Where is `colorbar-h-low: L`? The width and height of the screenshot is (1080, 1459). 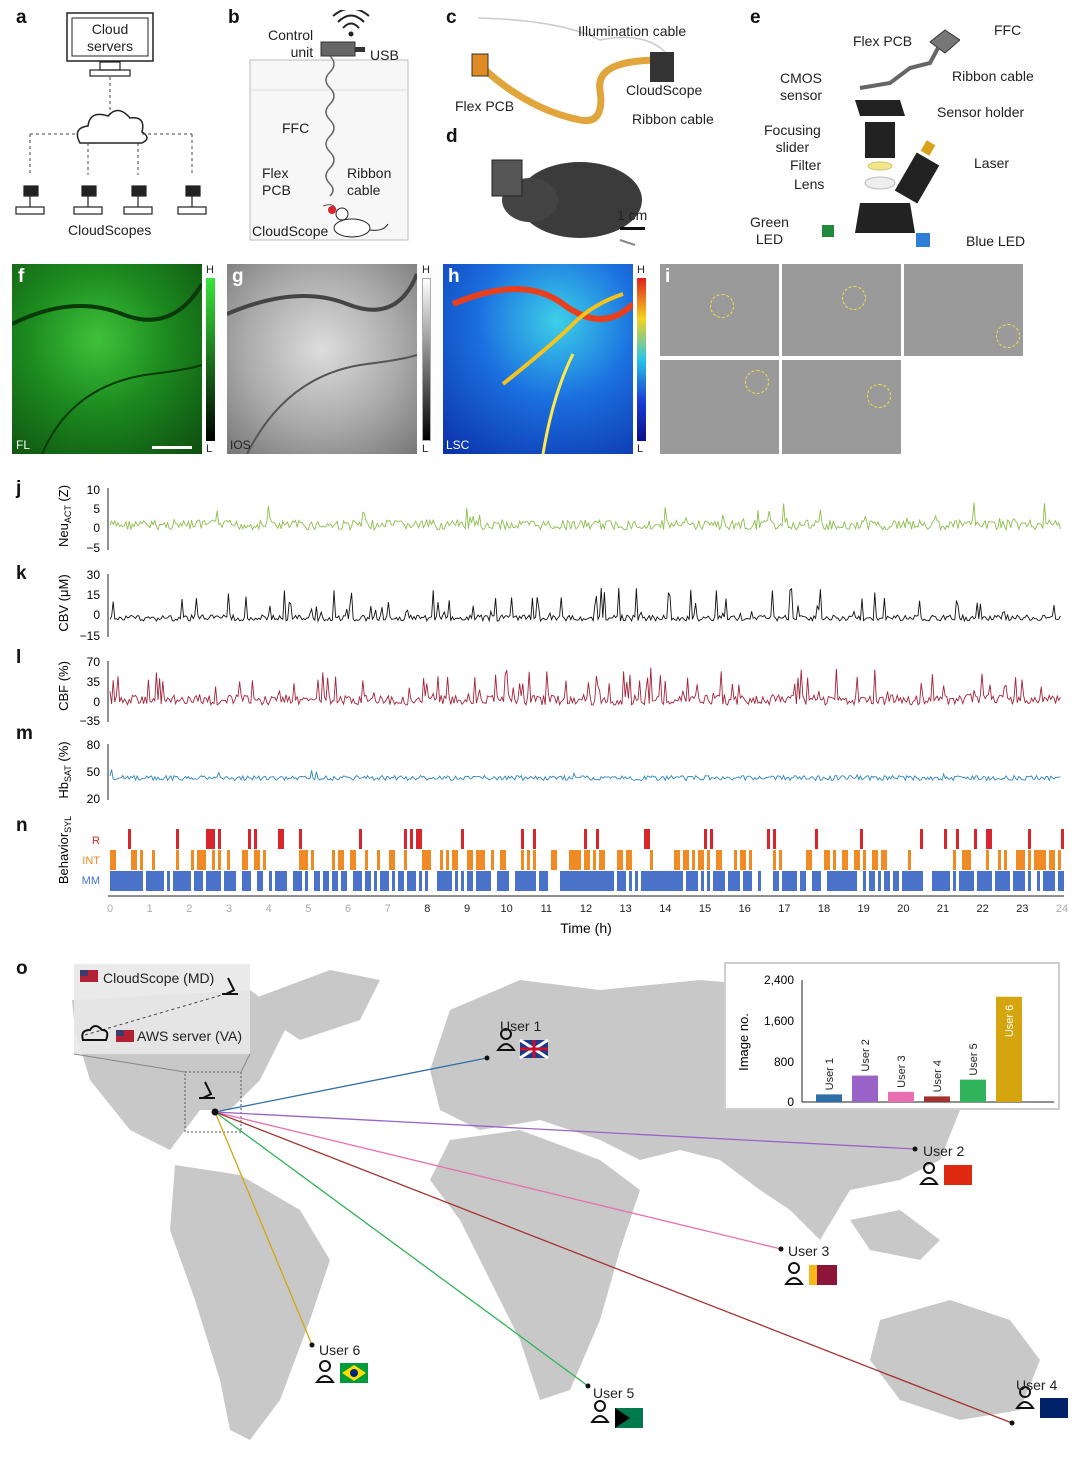
colorbar-h-low: L is located at coordinates (640, 449).